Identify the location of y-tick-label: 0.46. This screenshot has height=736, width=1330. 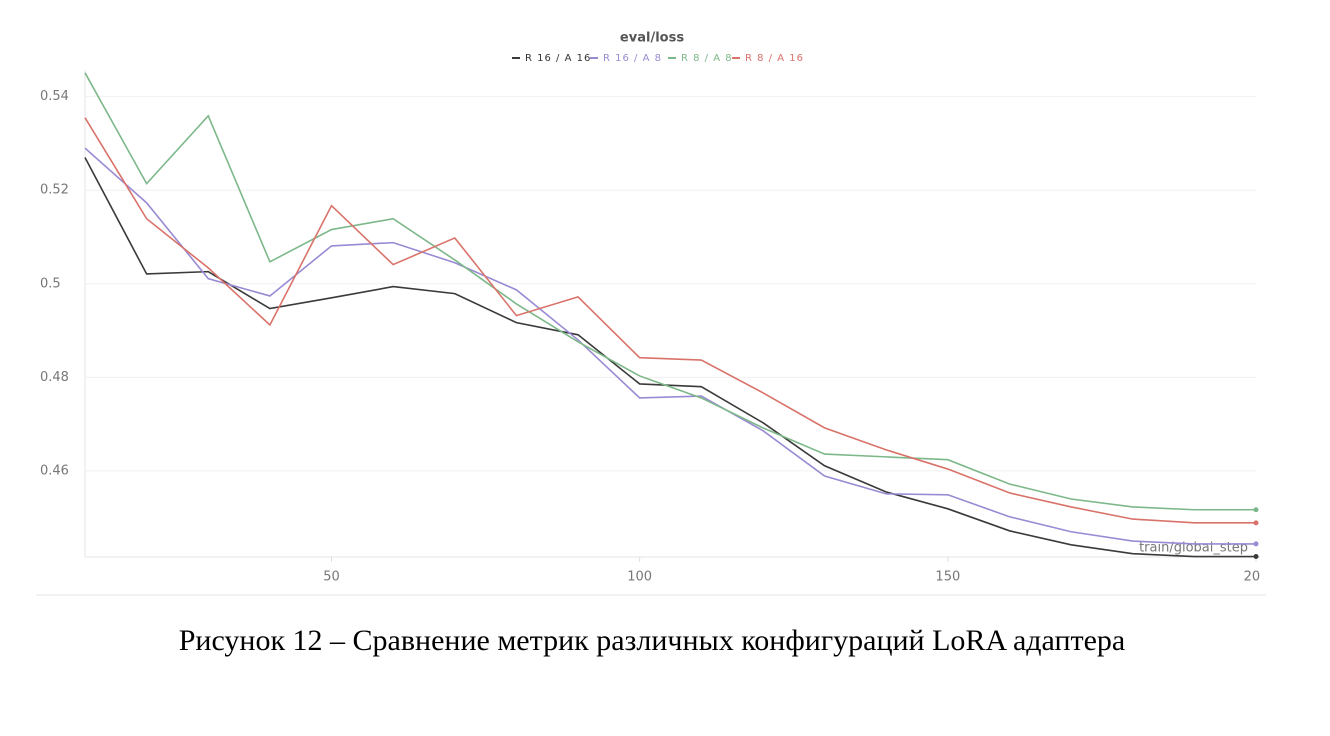
(54, 470).